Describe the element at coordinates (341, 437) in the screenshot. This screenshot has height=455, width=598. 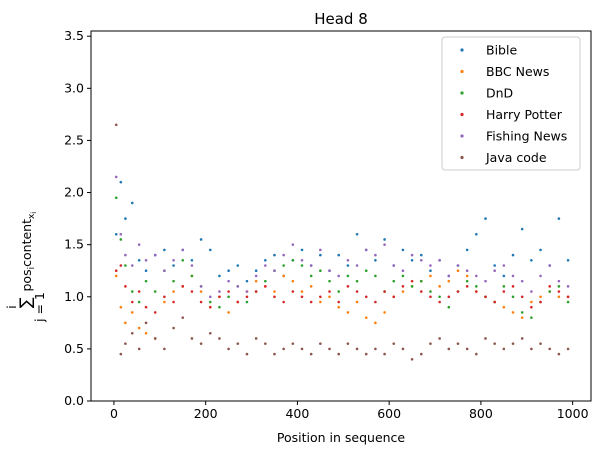
I see `x-axis-title: Position in sequence` at that location.